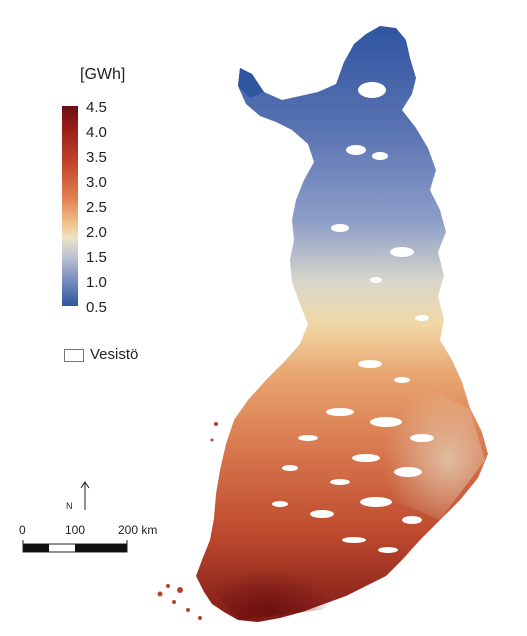  What do you see at coordinates (103, 74) in the screenshot?
I see `legend-unit: [GWh]` at bounding box center [103, 74].